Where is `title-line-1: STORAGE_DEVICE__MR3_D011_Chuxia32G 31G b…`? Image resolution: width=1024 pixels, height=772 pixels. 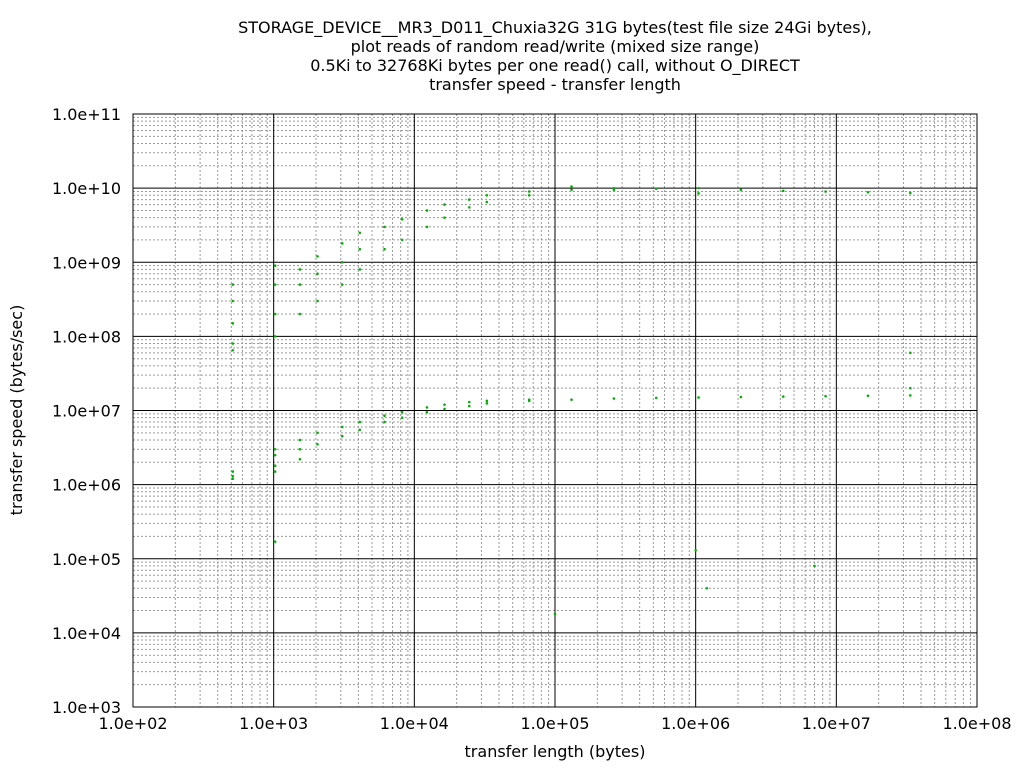 title-line-1: STORAGE_DEVICE__MR3_D011_Chuxia32G 31G b… is located at coordinates (555, 28).